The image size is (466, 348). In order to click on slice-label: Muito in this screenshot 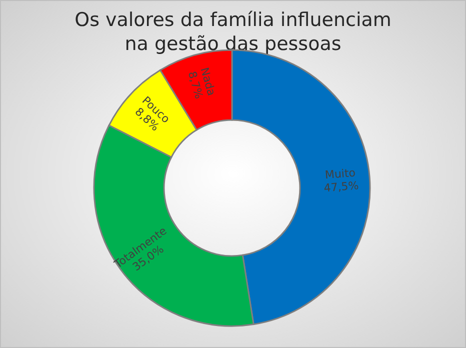, I will do `click(340, 174)`.